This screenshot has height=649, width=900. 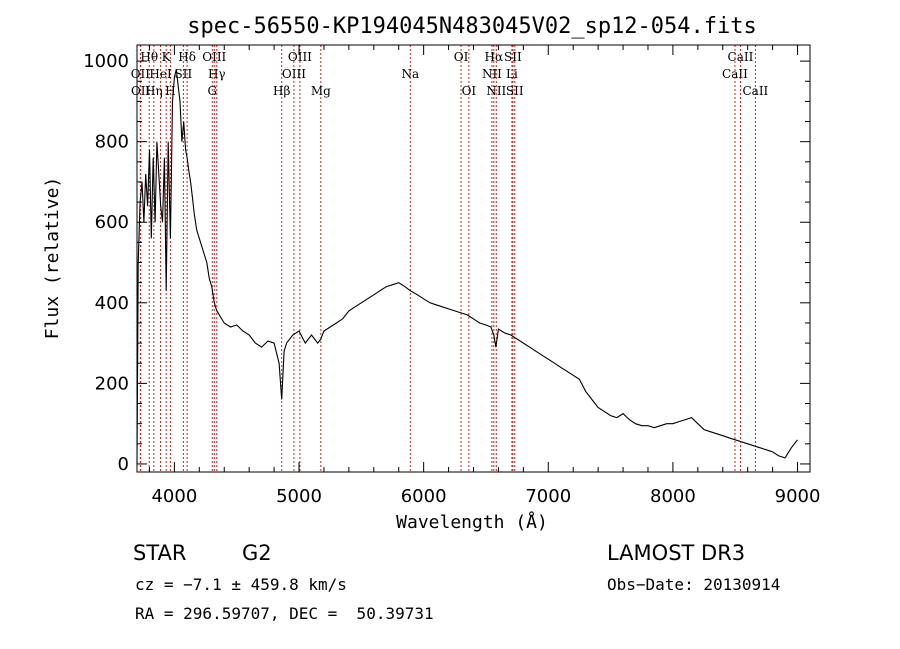 What do you see at coordinates (512, 74) in the screenshot?
I see `line-label-li: Li` at bounding box center [512, 74].